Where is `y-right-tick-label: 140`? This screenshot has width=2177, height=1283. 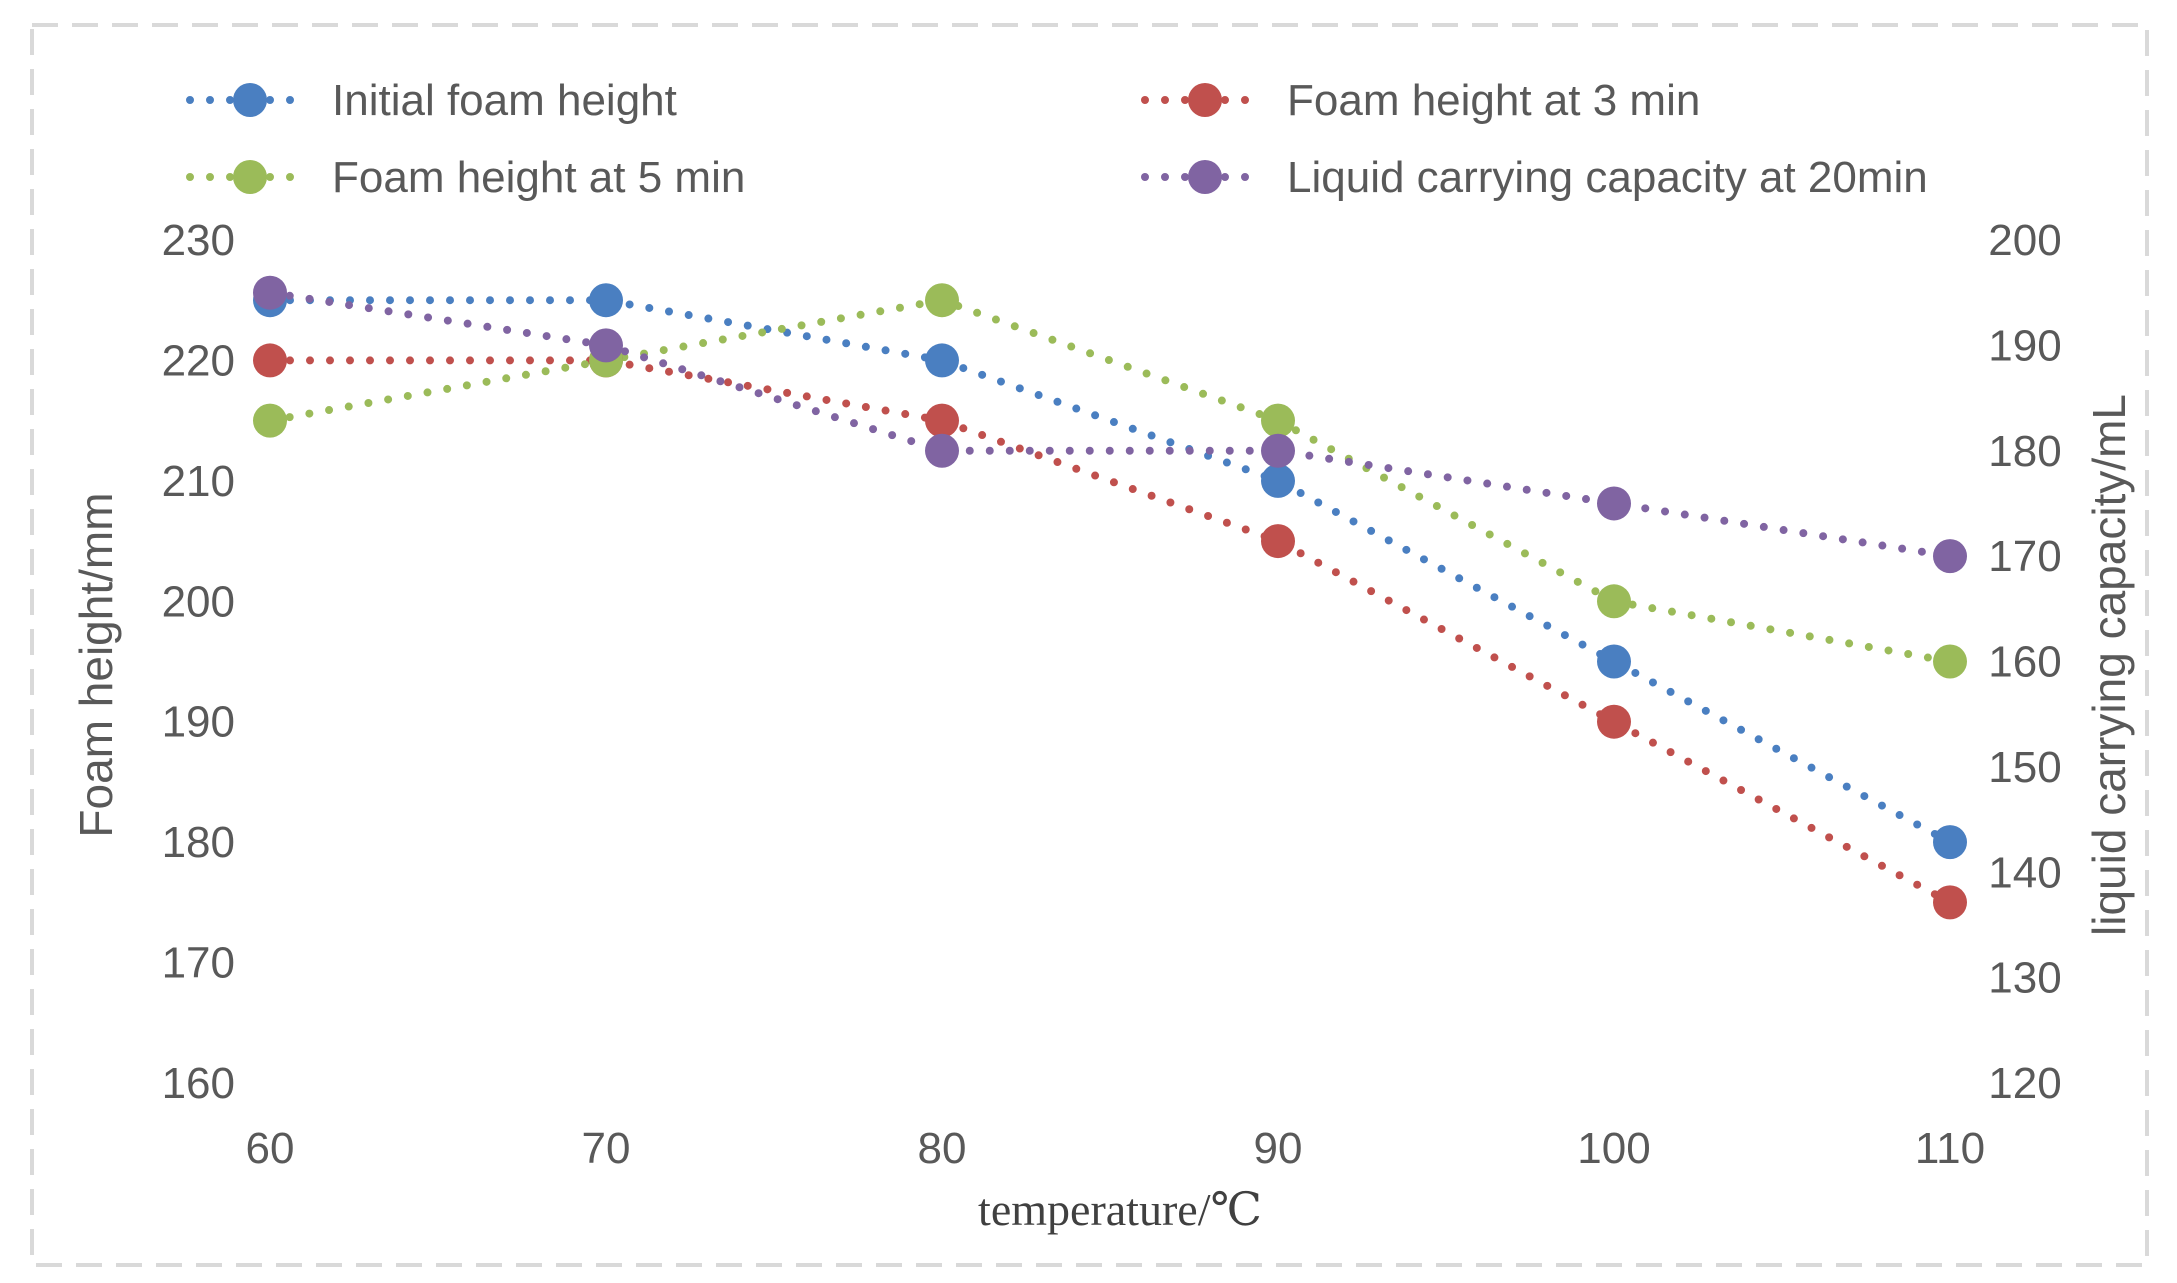
y-right-tick-label: 140 is located at coordinates (2024, 872).